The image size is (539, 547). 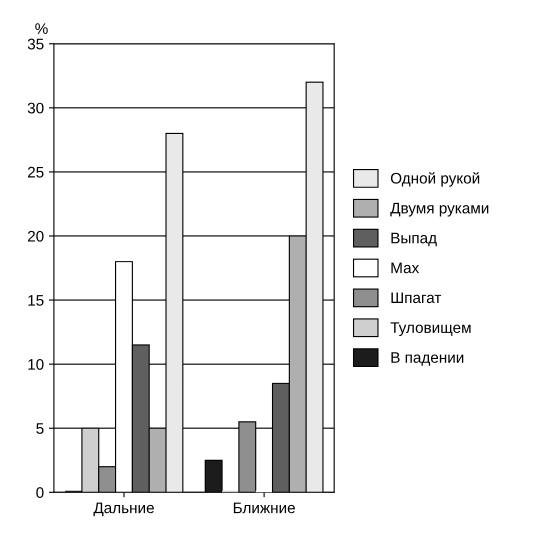 I want to click on y-tick-label: 20, so click(x=36, y=236).